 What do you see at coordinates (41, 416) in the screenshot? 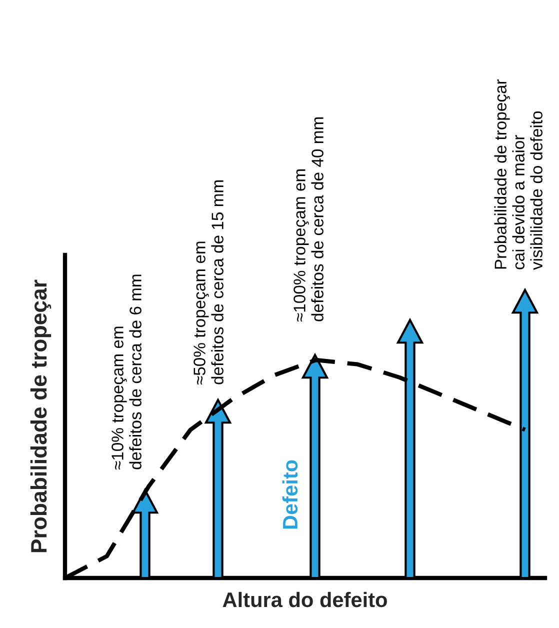
I see `y-axis-title: Probabilidade de tropeçar` at bounding box center [41, 416].